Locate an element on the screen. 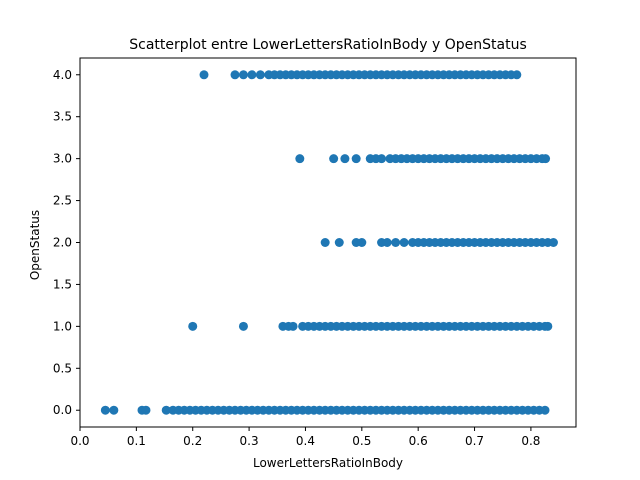 The image size is (640, 480). y-tick-label: 2.0 is located at coordinates (62, 243).